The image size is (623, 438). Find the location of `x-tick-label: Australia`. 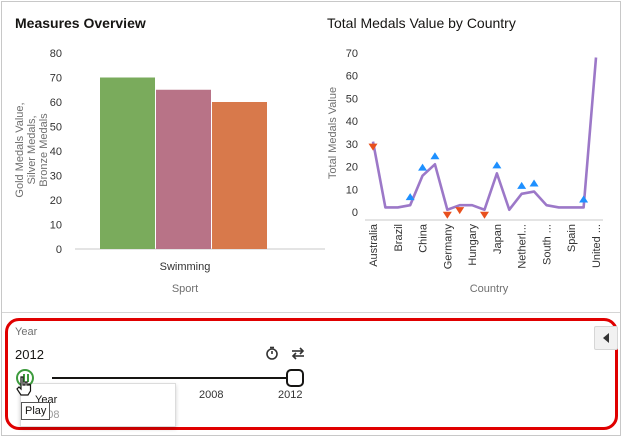

x-tick-label: Australia is located at coordinates (374, 245).